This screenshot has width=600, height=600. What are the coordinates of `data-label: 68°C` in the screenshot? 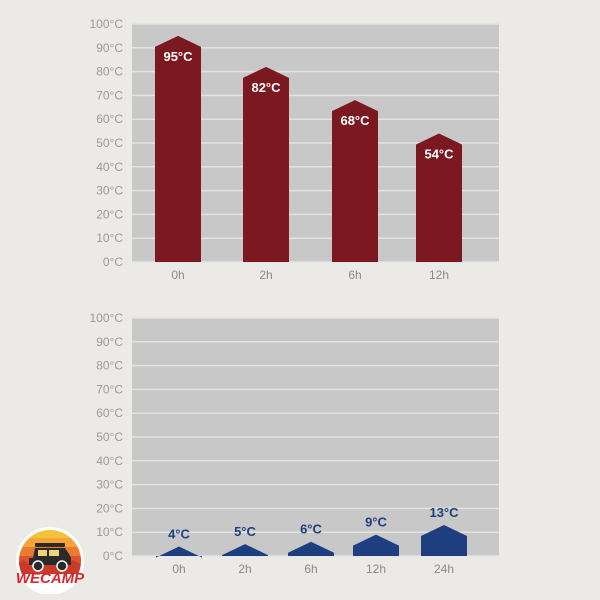 It's located at (355, 120).